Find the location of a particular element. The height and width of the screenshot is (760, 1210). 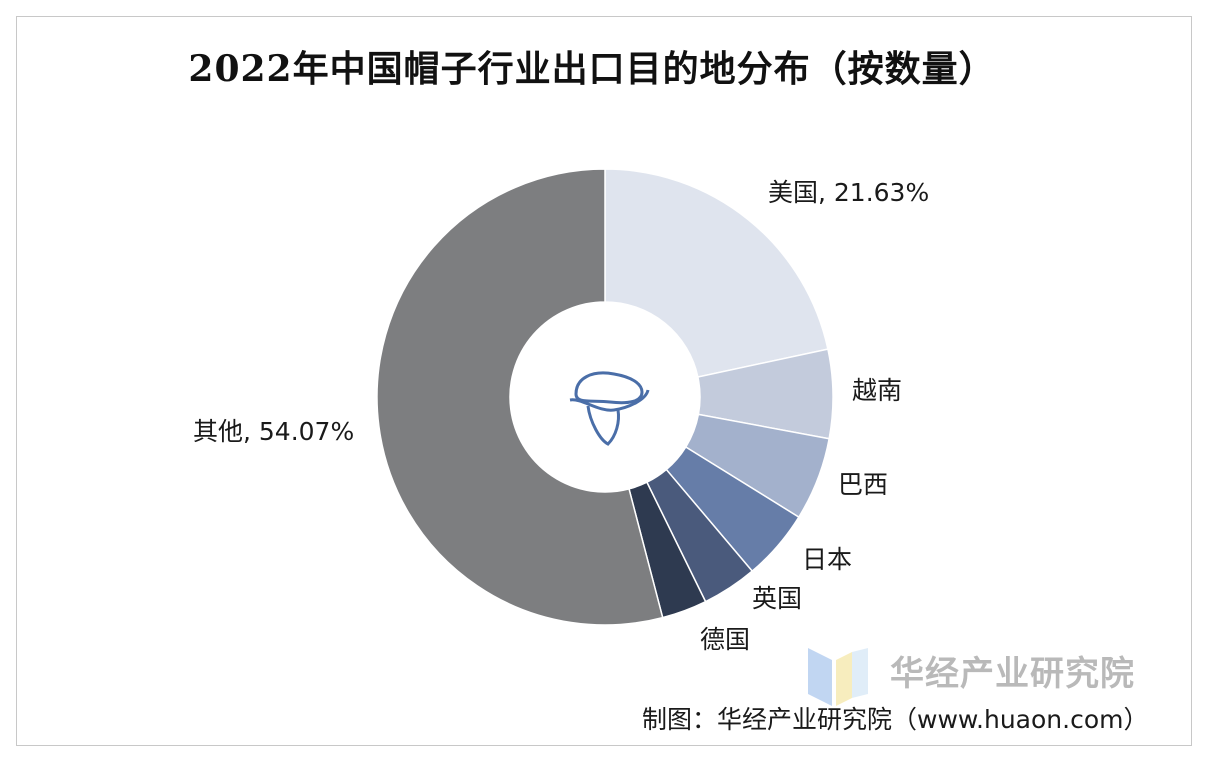

huaon-logo-icon is located at coordinates (838, 677).